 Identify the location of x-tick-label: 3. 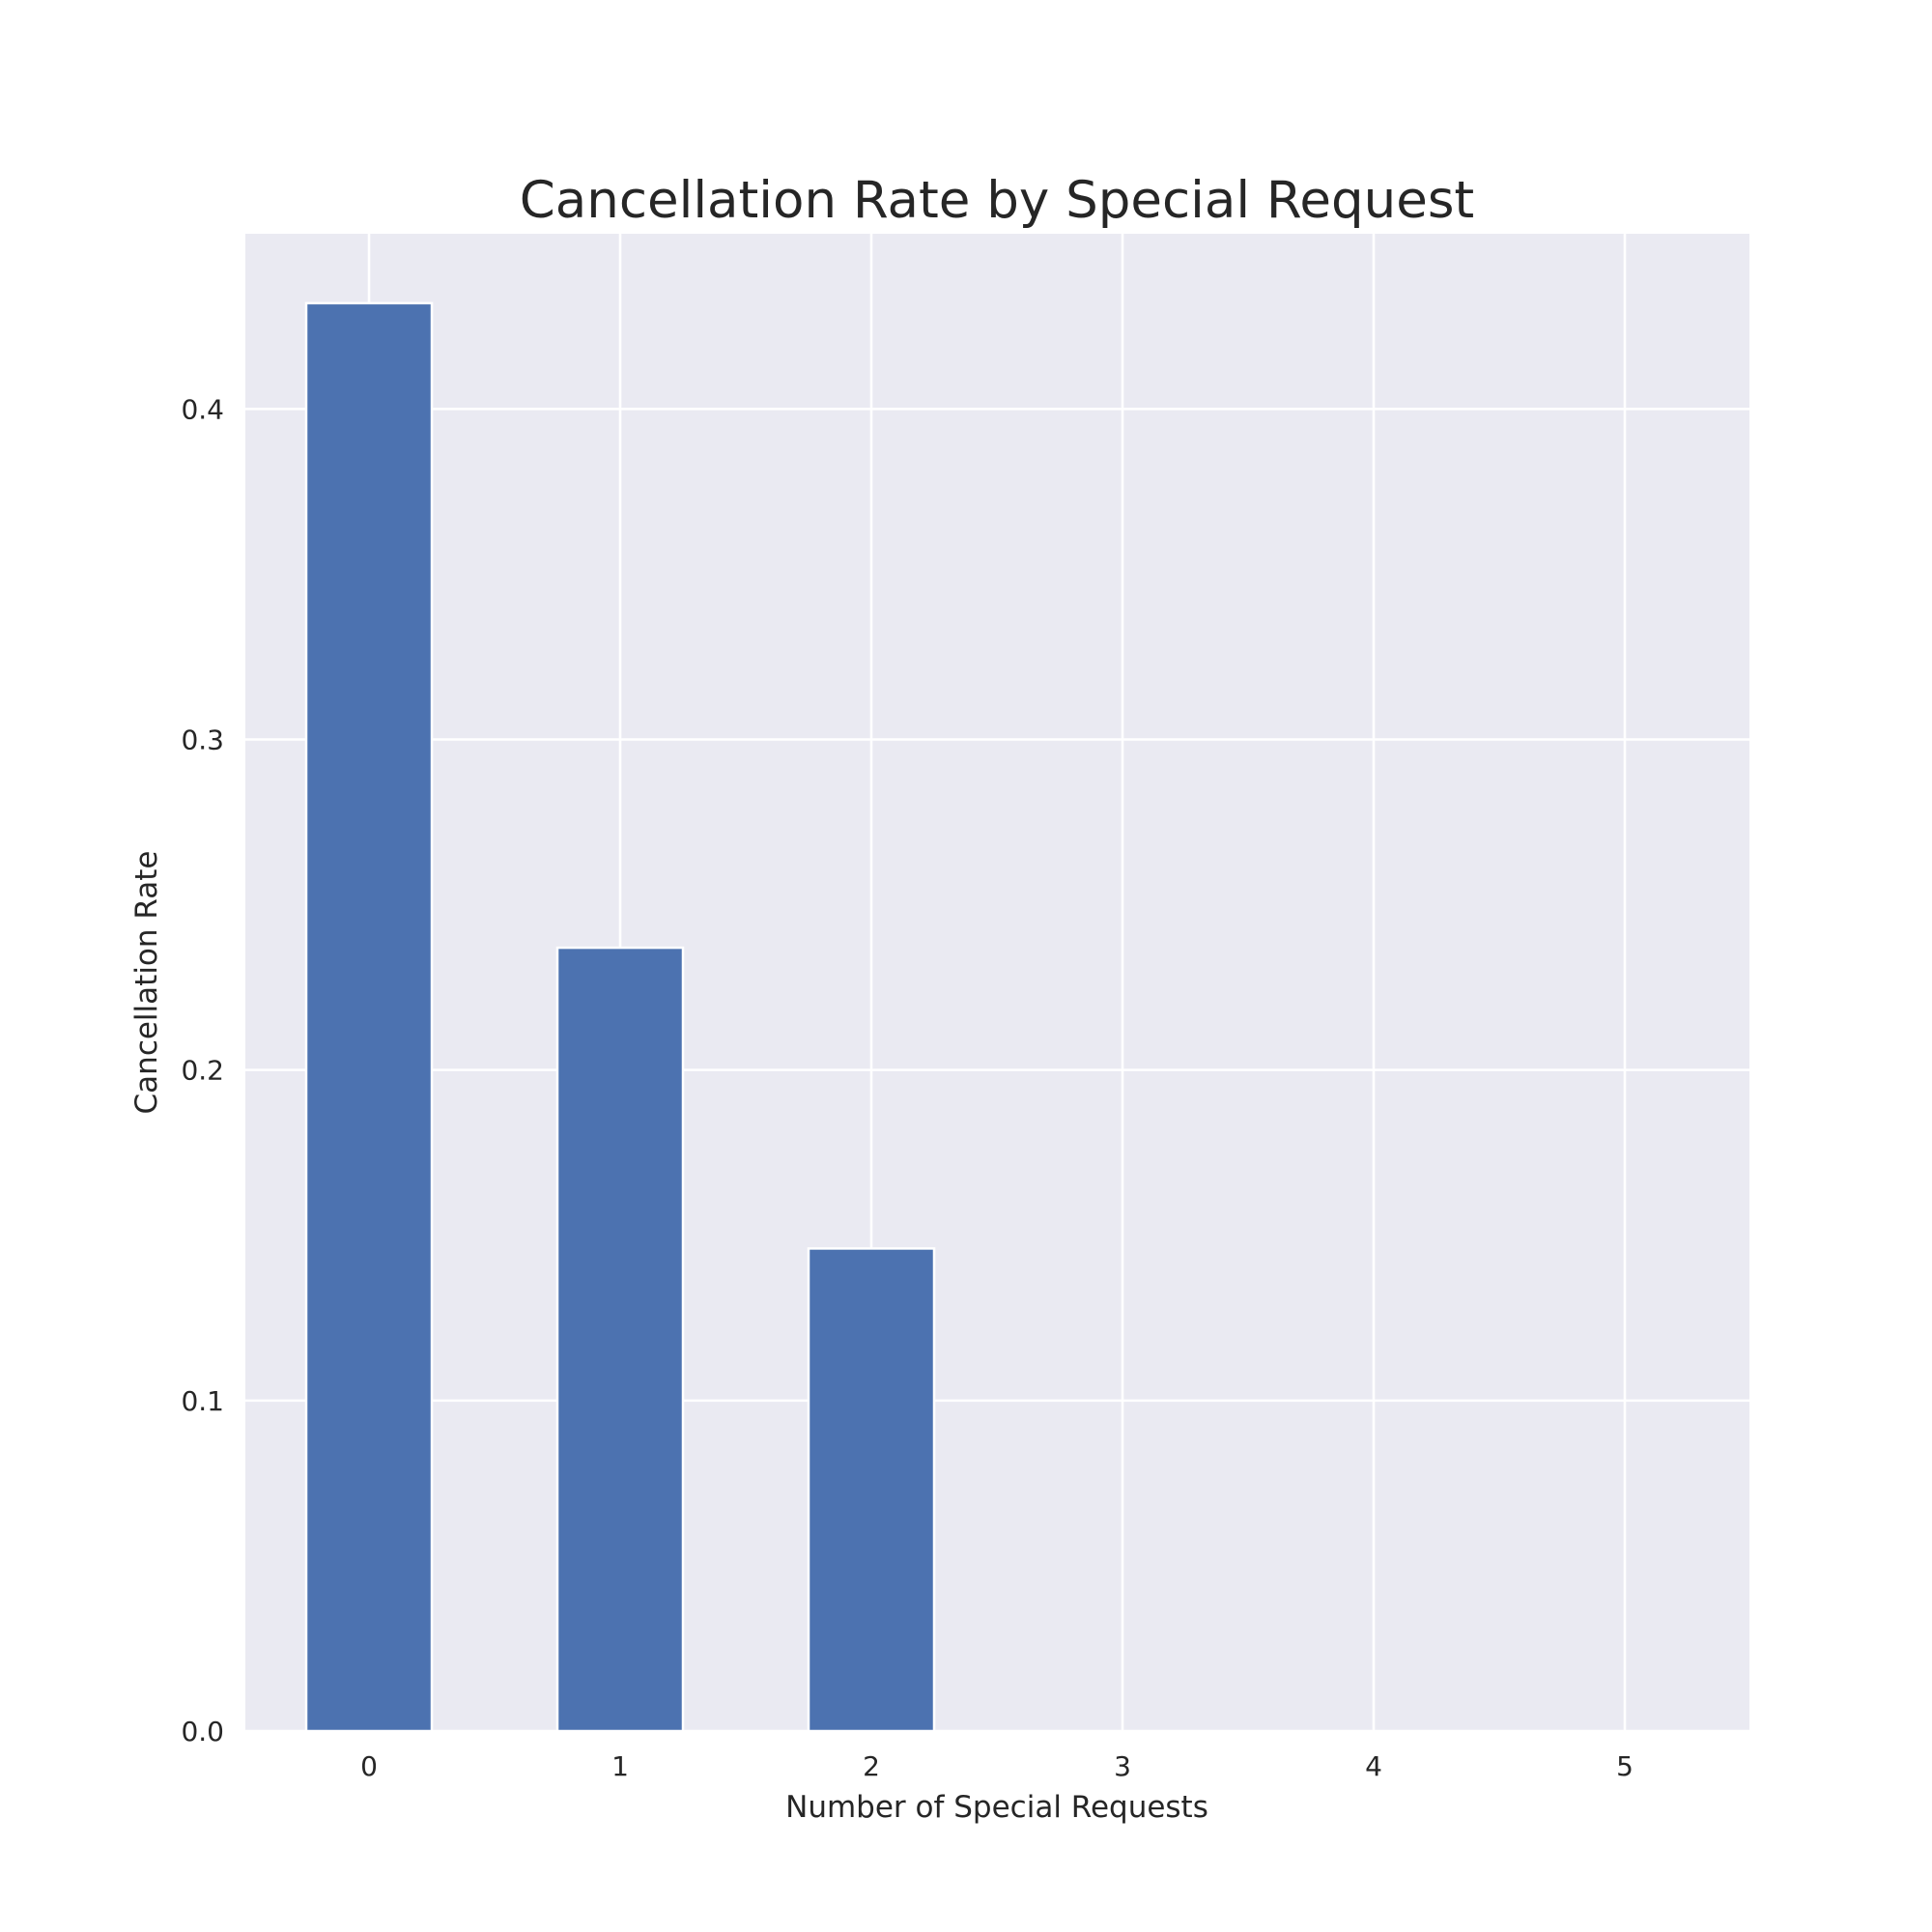
(1122, 1766).